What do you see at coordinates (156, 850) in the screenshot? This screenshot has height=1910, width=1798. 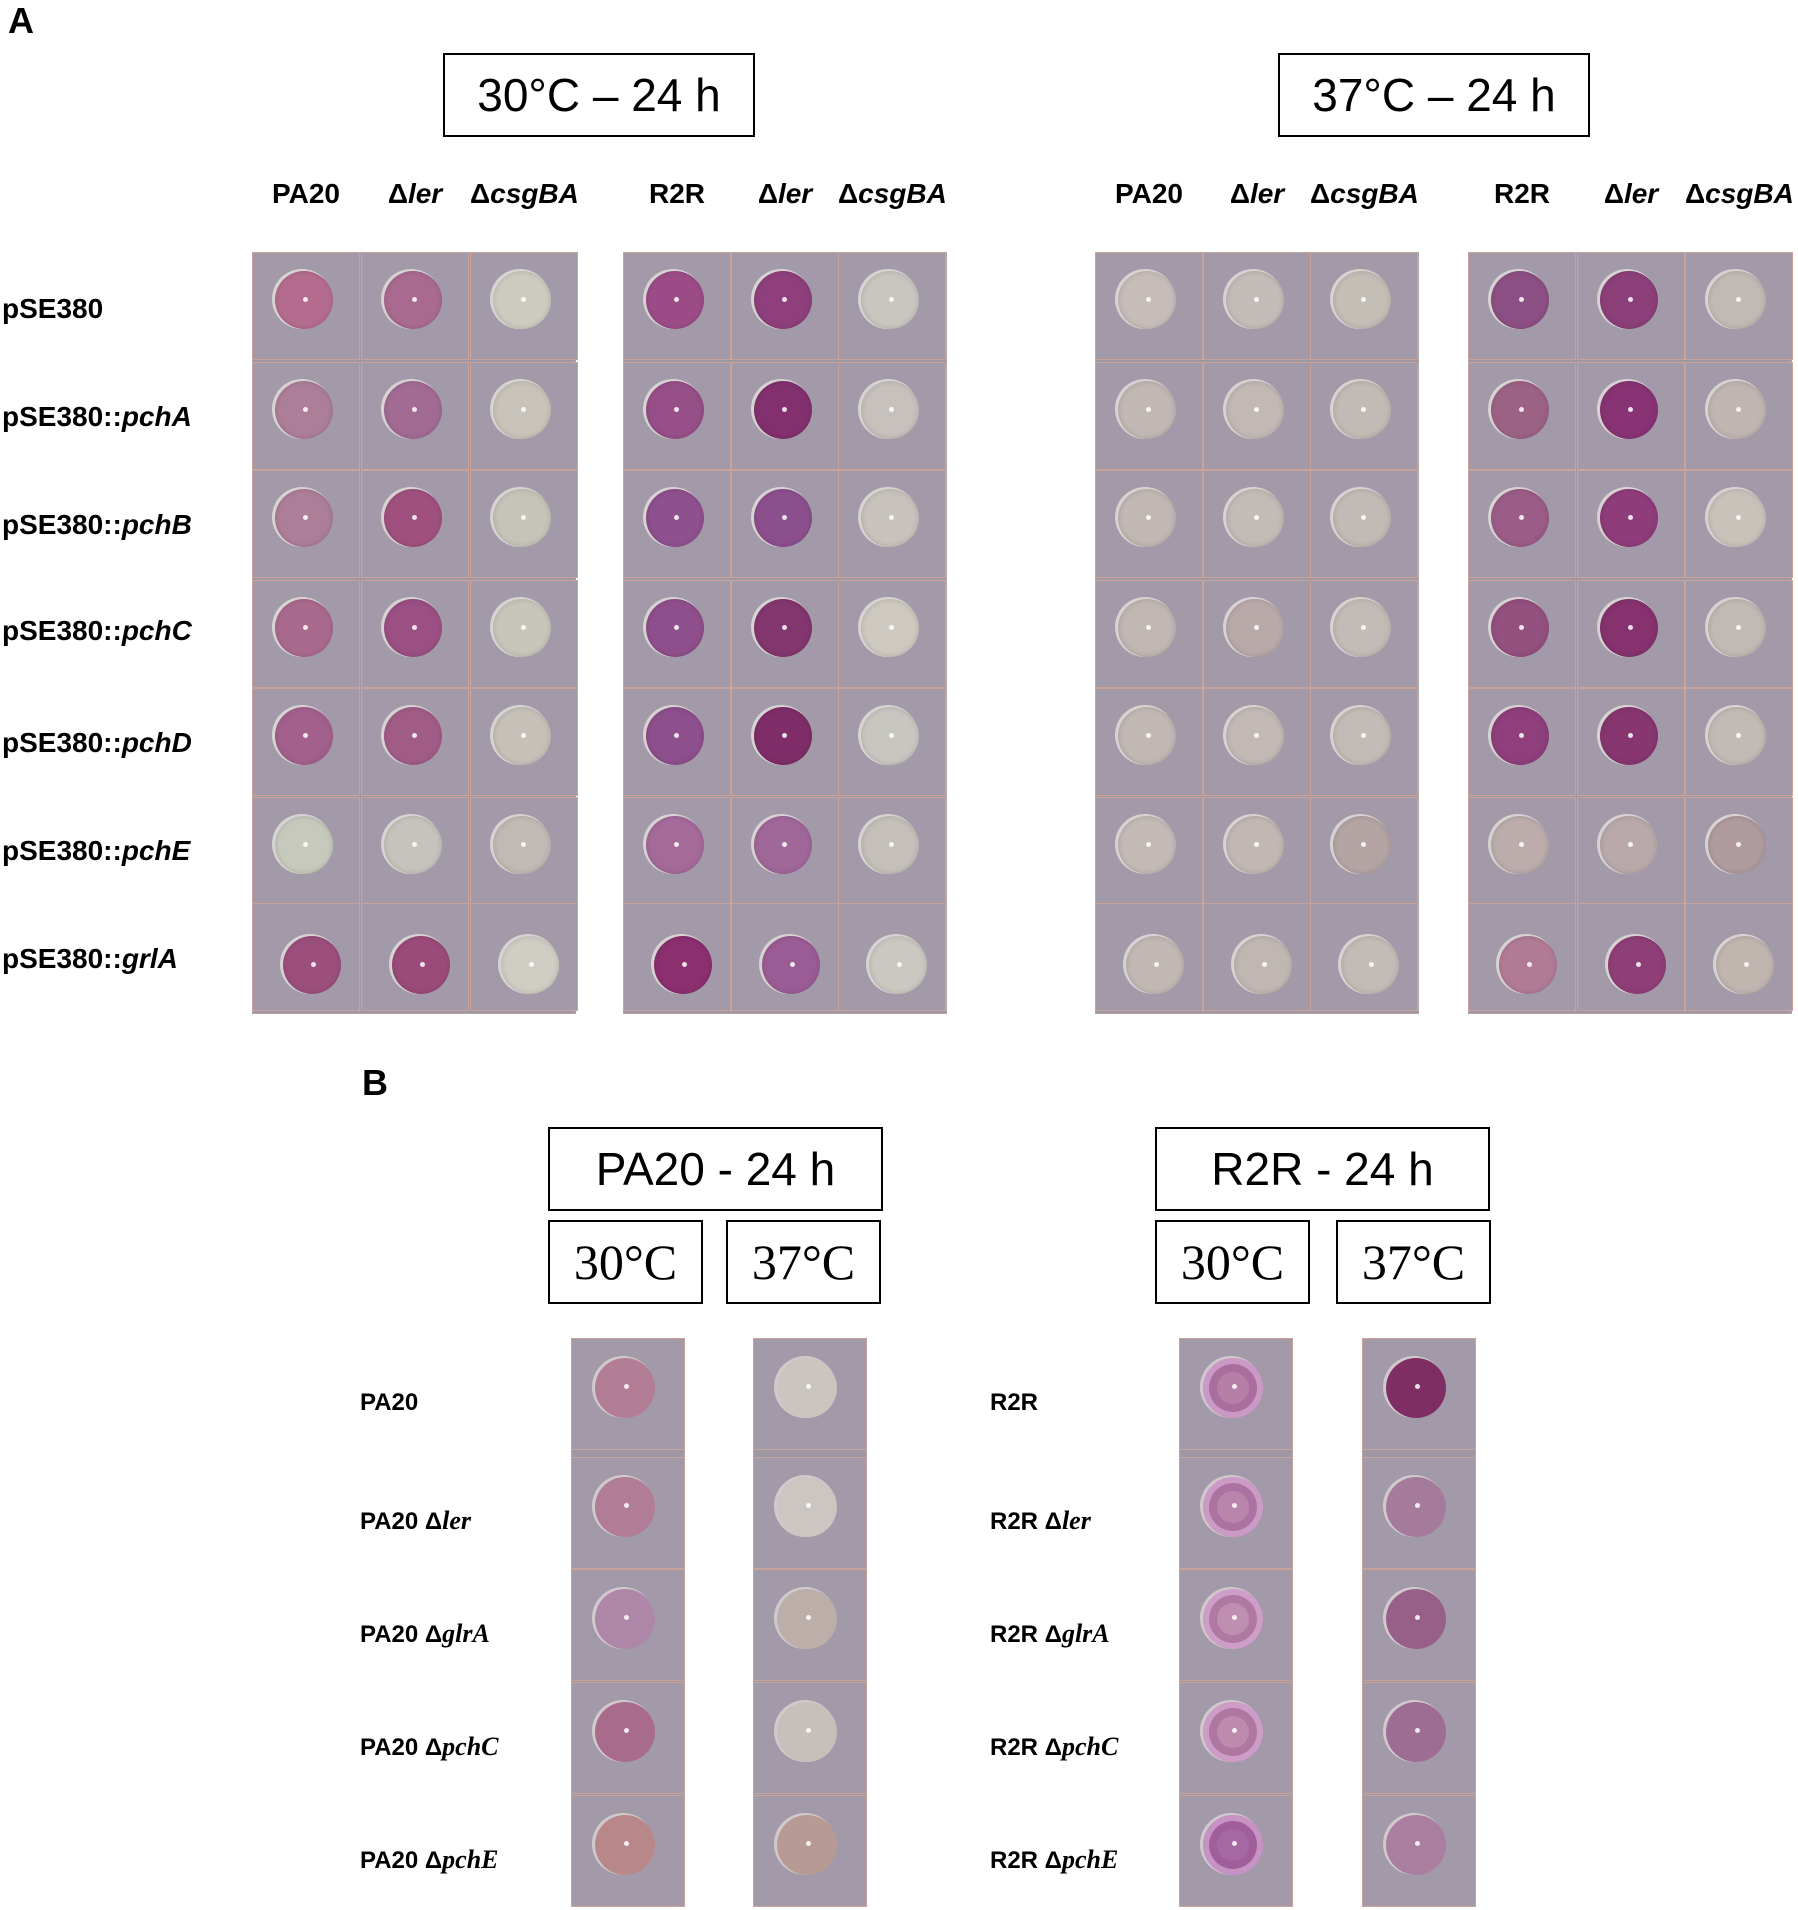 I see `row-label-5-gene: pchE` at bounding box center [156, 850].